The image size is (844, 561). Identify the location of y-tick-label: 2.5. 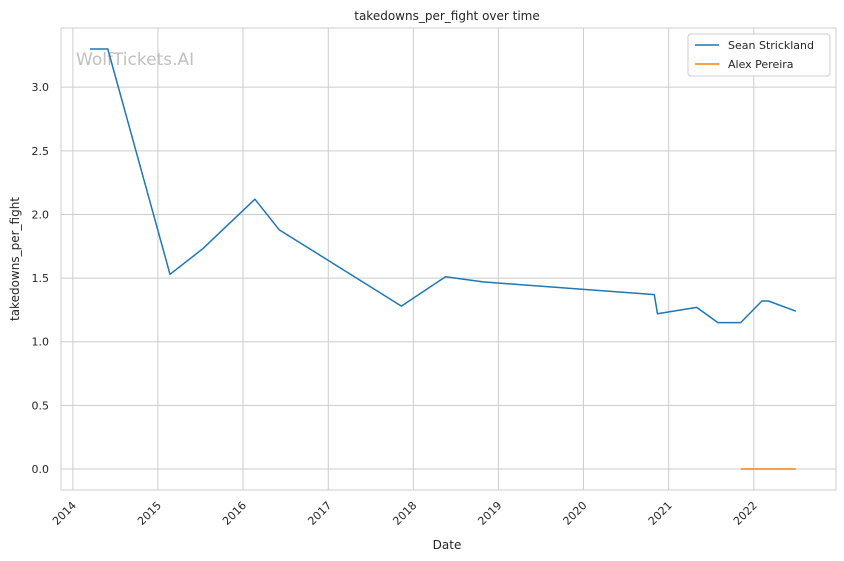
(41, 151).